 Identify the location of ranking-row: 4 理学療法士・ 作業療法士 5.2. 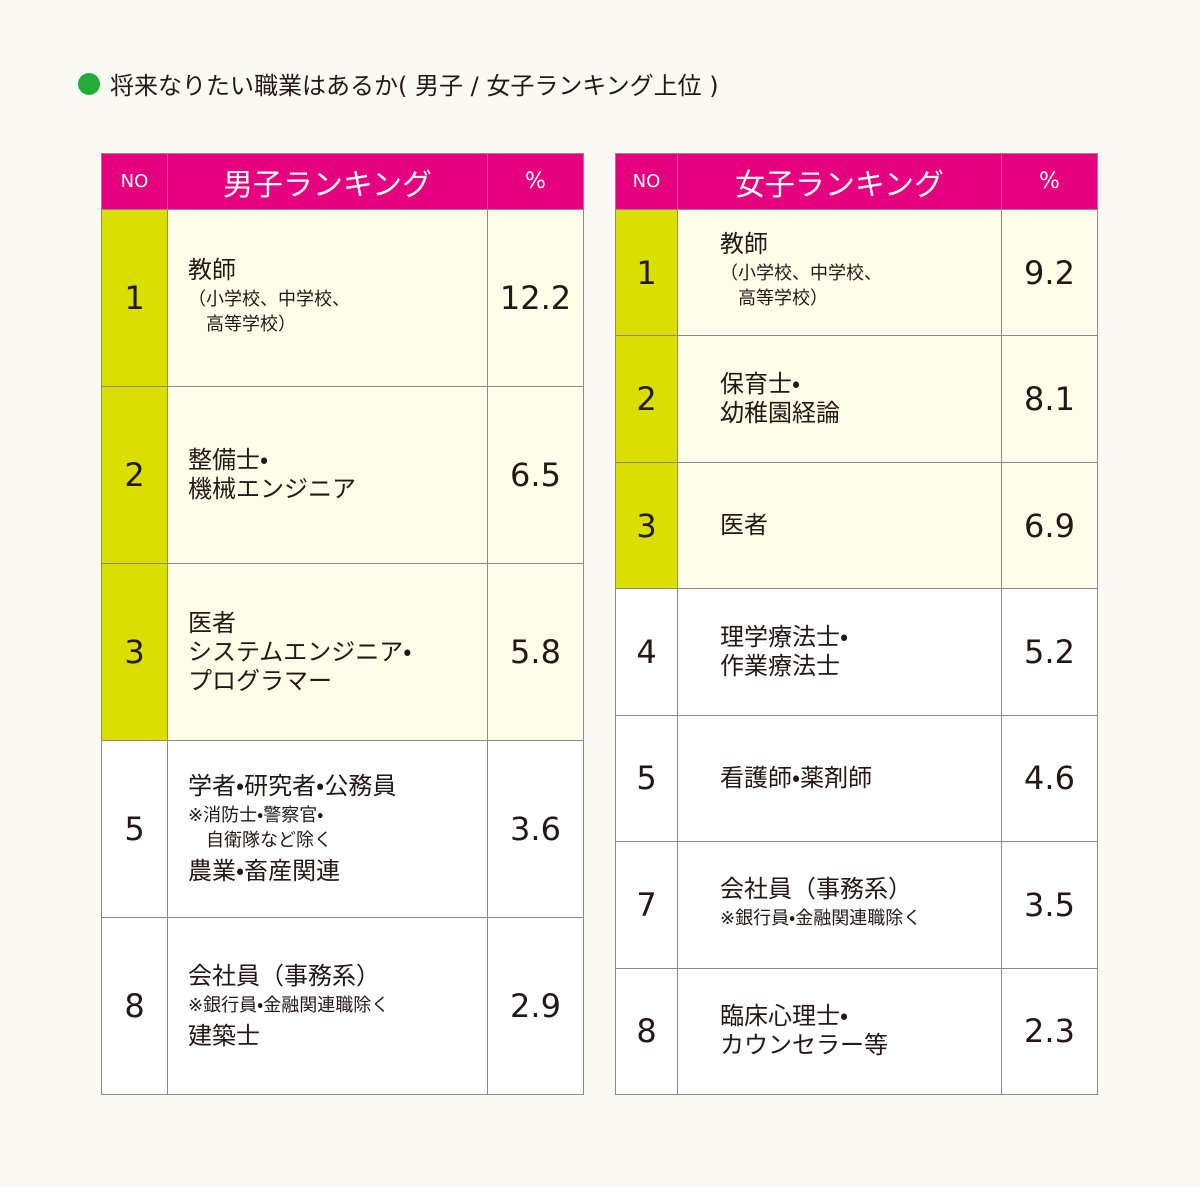
(856, 652).